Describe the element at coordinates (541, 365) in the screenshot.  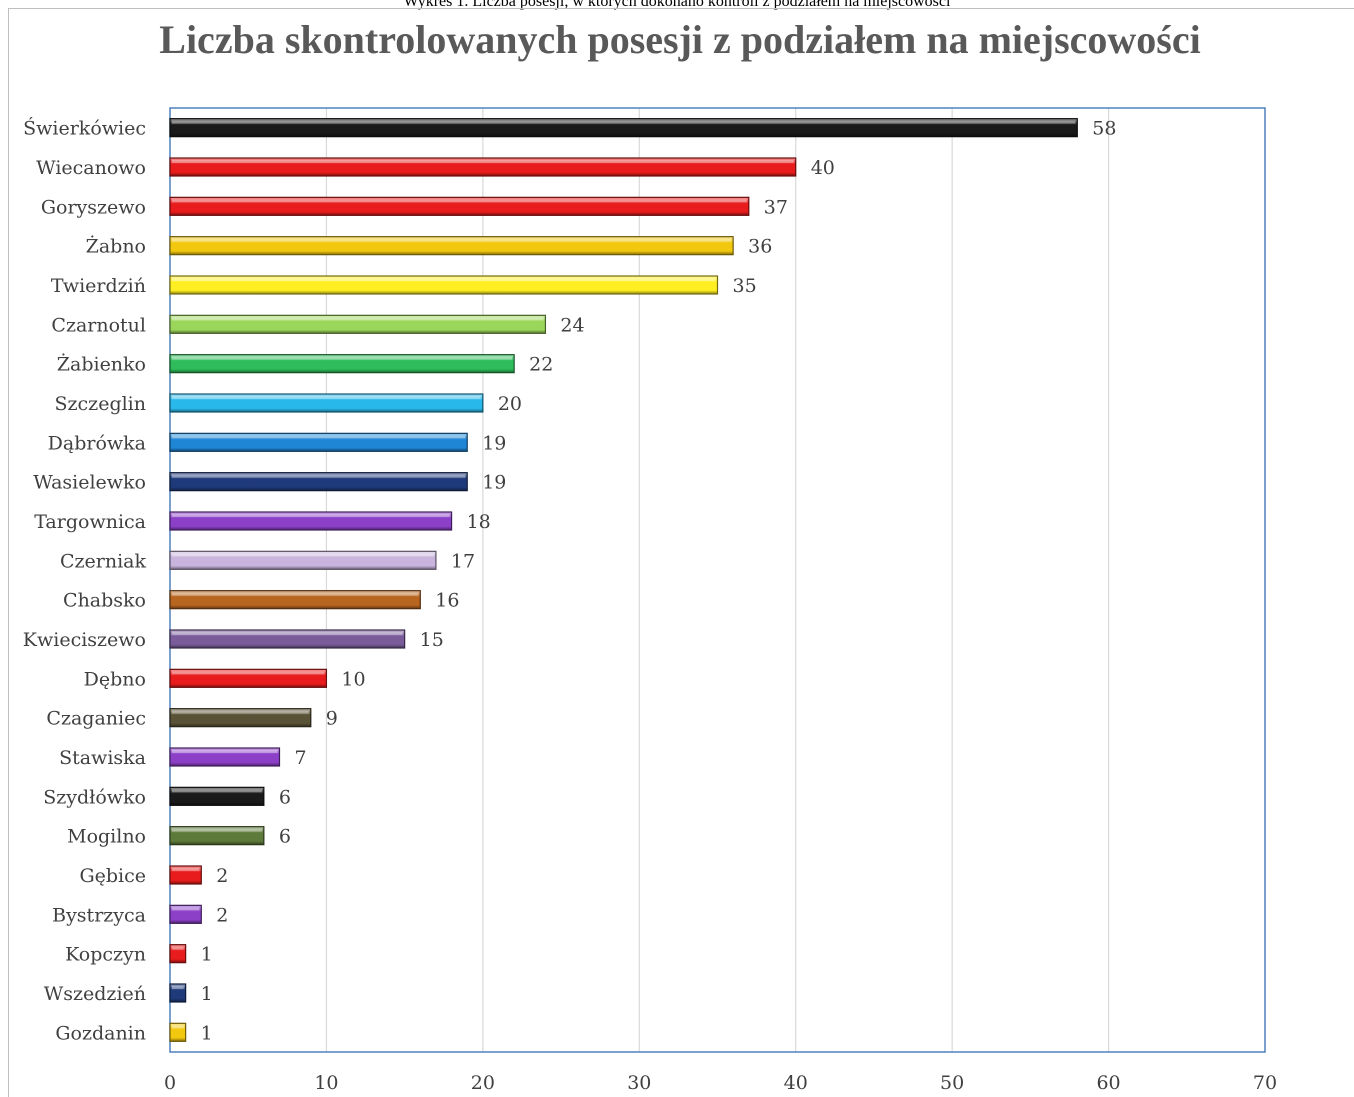
I see `data-label: 22` at that location.